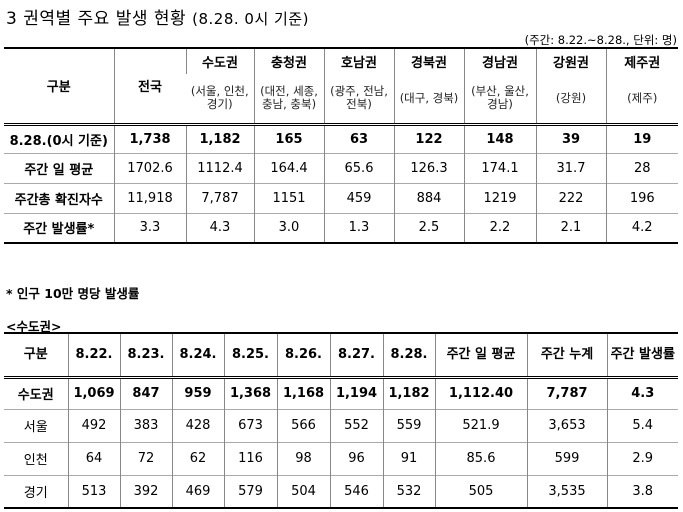 The width and height of the screenshot is (683, 512). Describe the element at coordinates (250, 458) in the screenshot. I see `cell: 116` at that location.